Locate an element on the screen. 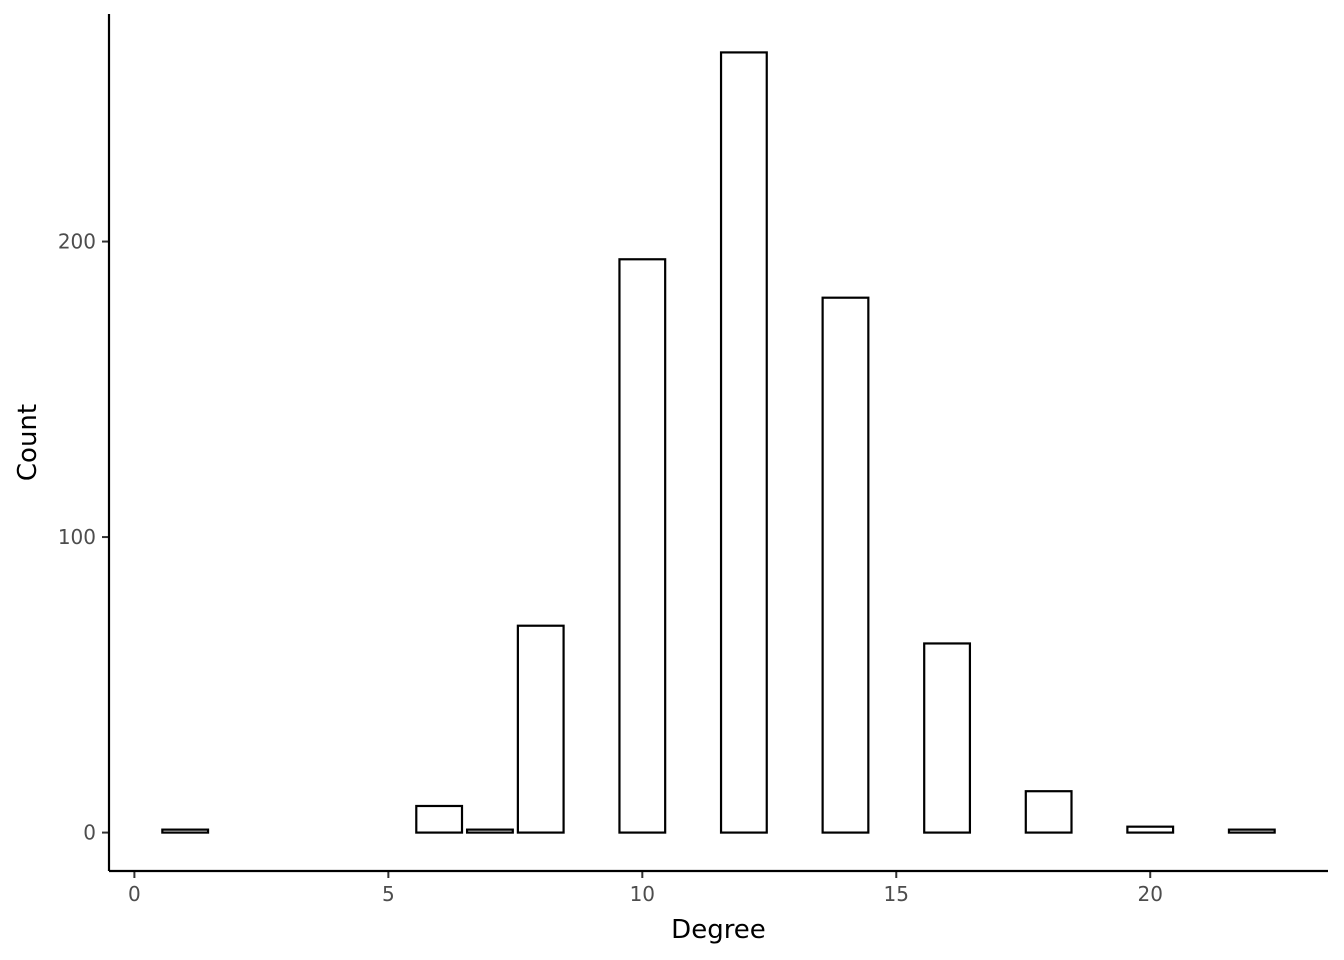  x-axis-ticks: 0 5 10 15 20 is located at coordinates (645, 888).